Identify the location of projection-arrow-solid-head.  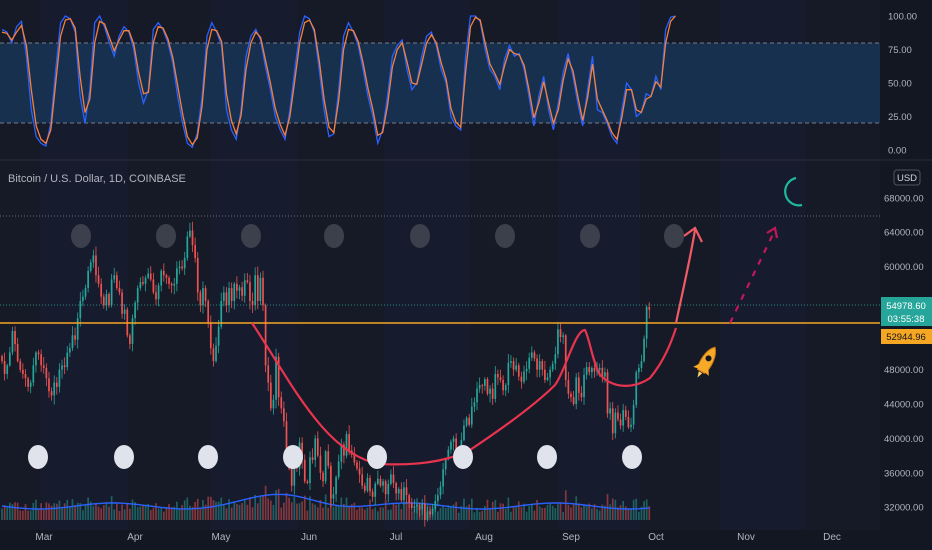
(693, 234).